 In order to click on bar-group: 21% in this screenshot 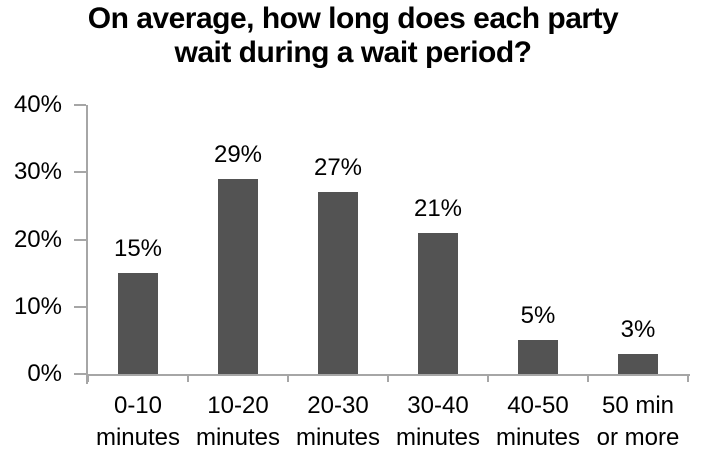, I will do `click(438, 239)`.